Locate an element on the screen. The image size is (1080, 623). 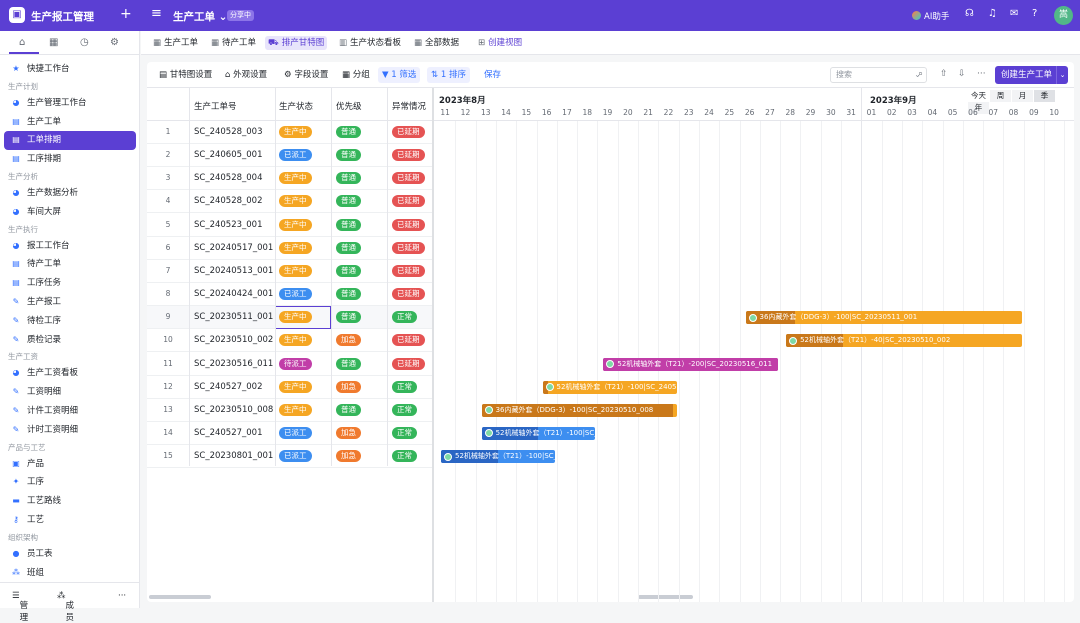
sidebar-item: ✎ 工资明细 is located at coordinates (70, 392).